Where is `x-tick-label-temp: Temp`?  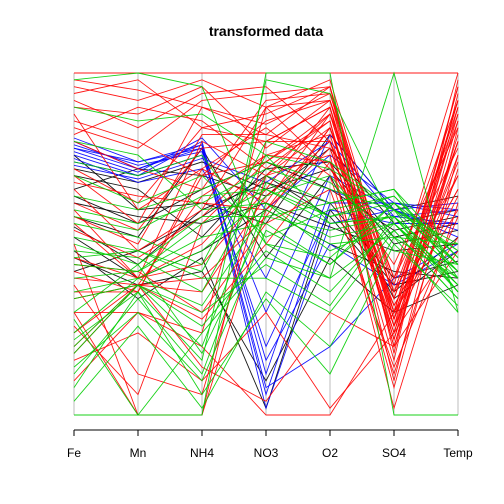
x-tick-label-temp: Temp is located at coordinates (458, 453).